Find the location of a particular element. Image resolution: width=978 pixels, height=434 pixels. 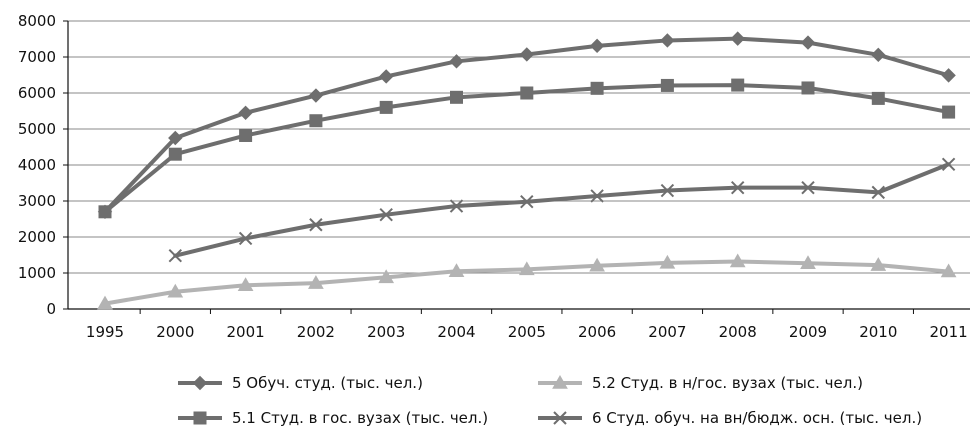

x-tick-label: 2008 is located at coordinates (738, 332).